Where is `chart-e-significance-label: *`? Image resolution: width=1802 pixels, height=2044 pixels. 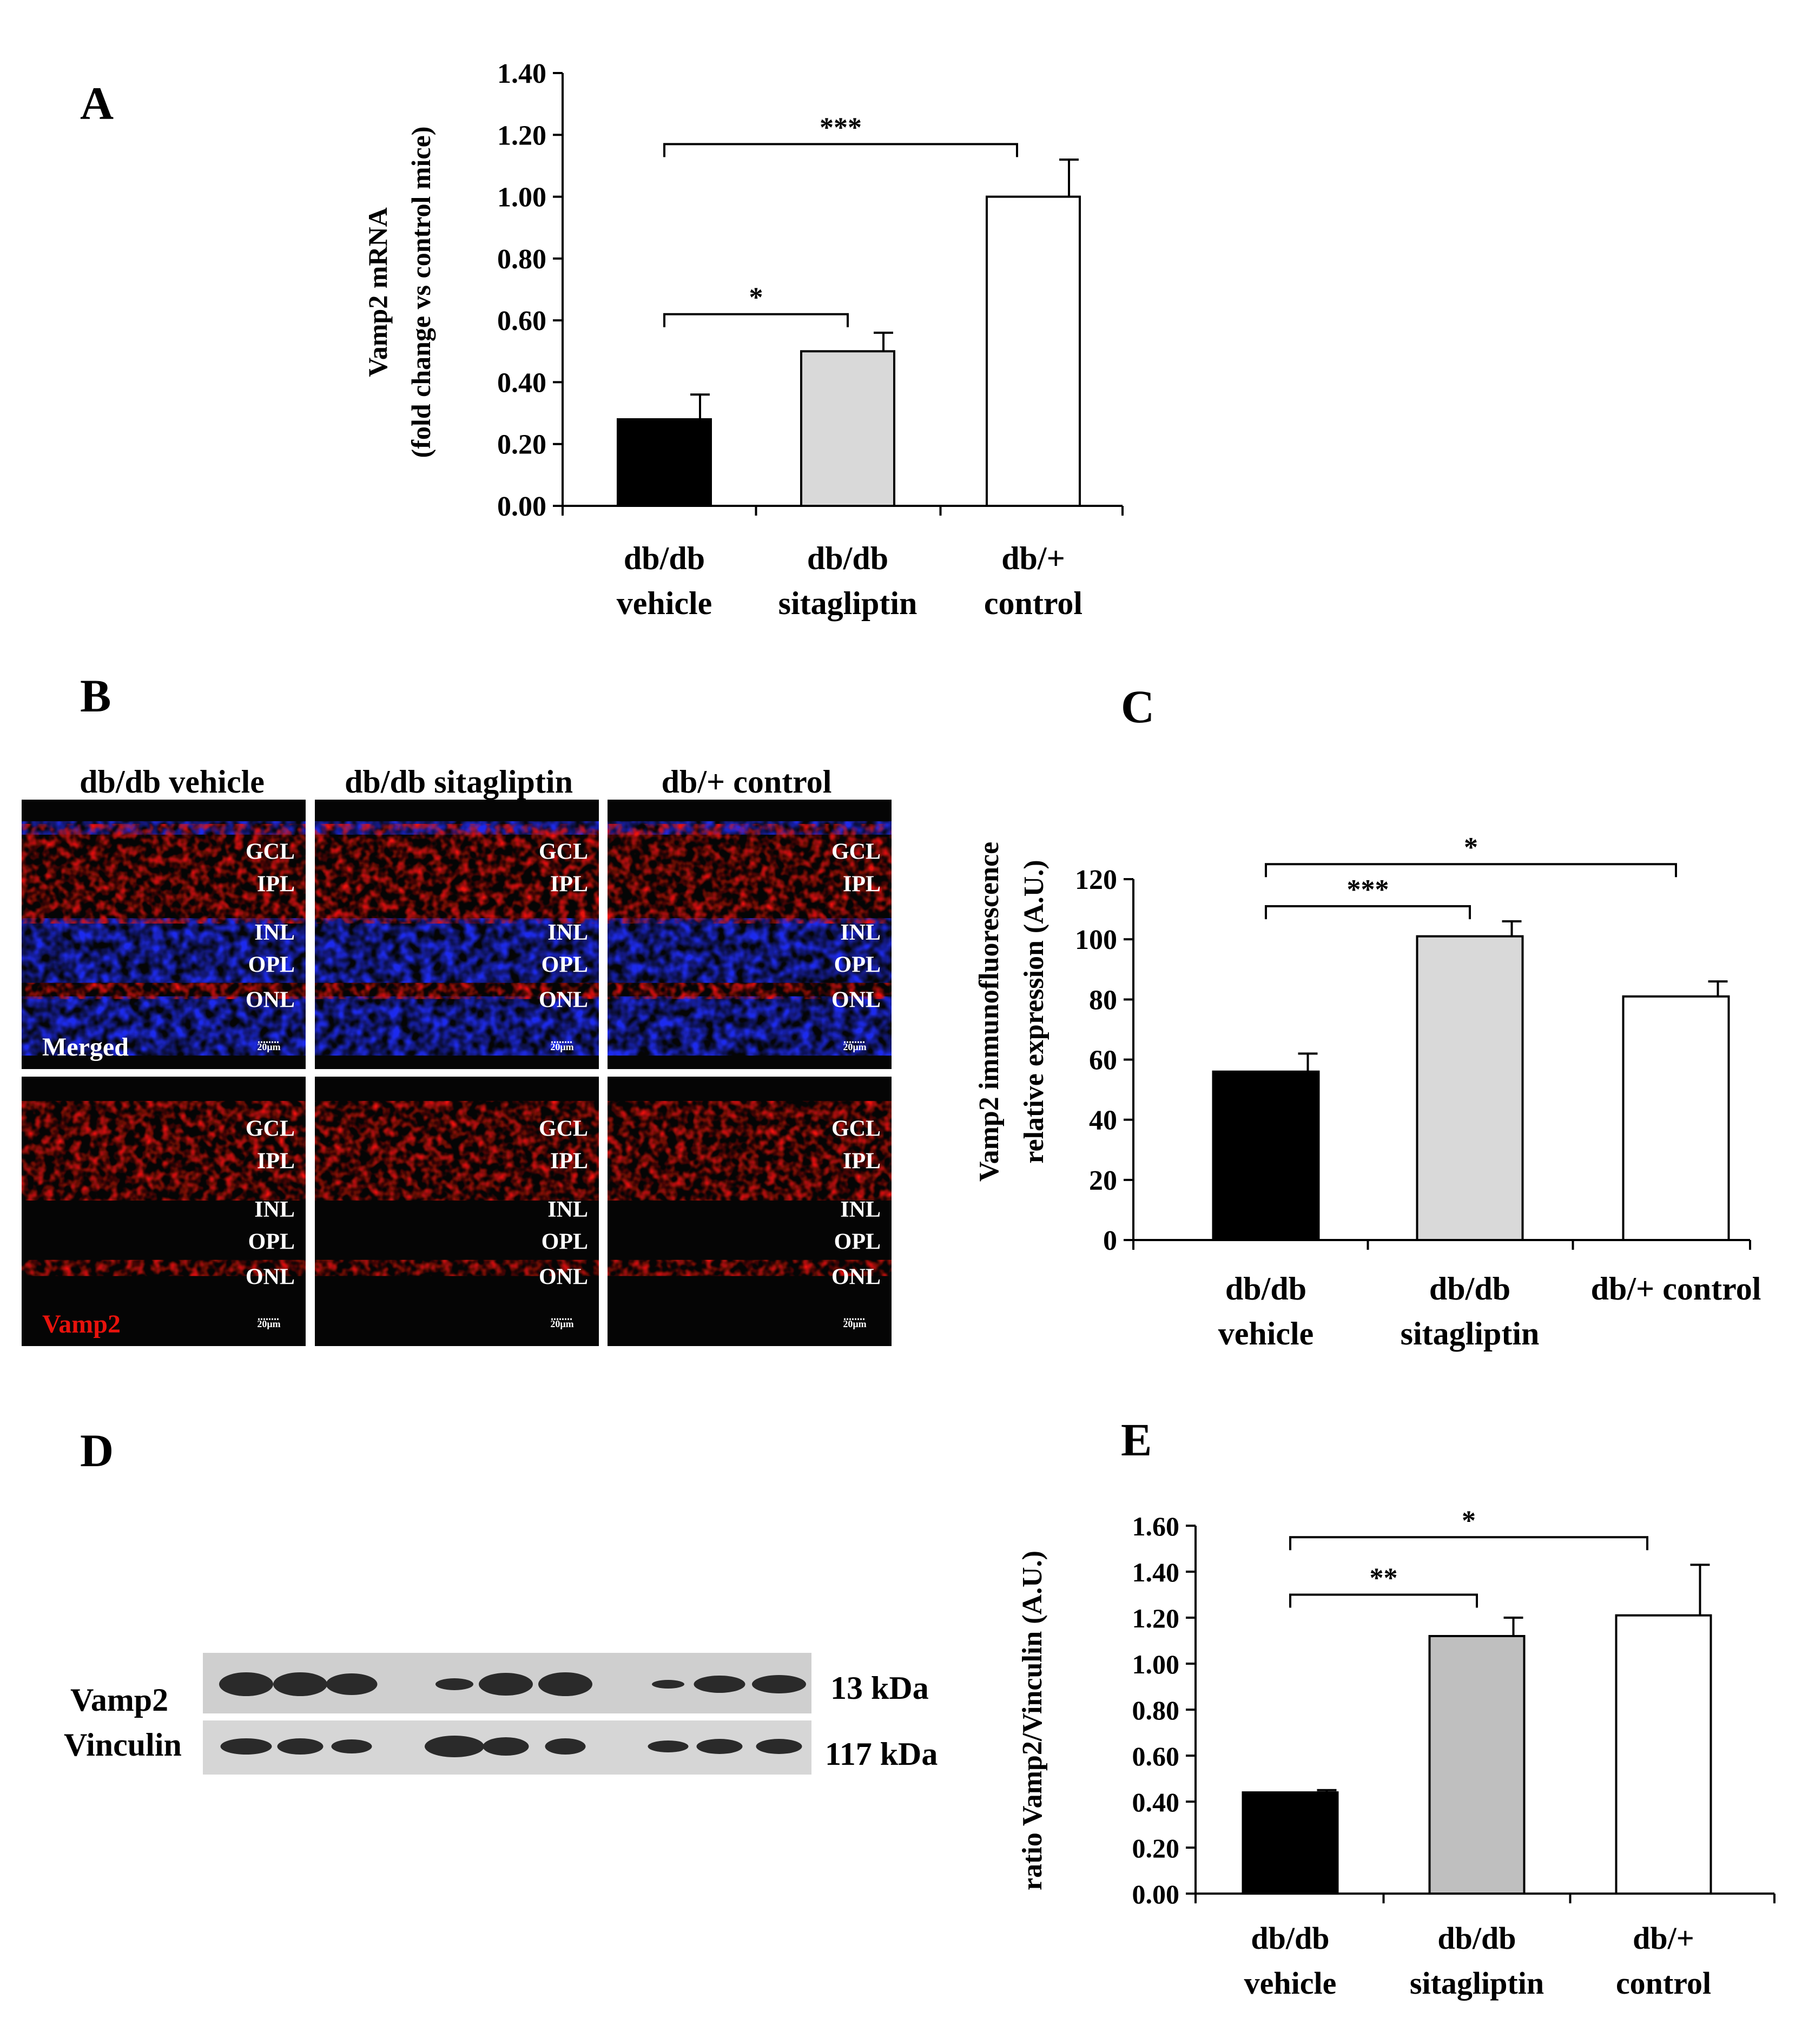
chart-e-significance-label: * is located at coordinates (1469, 1520).